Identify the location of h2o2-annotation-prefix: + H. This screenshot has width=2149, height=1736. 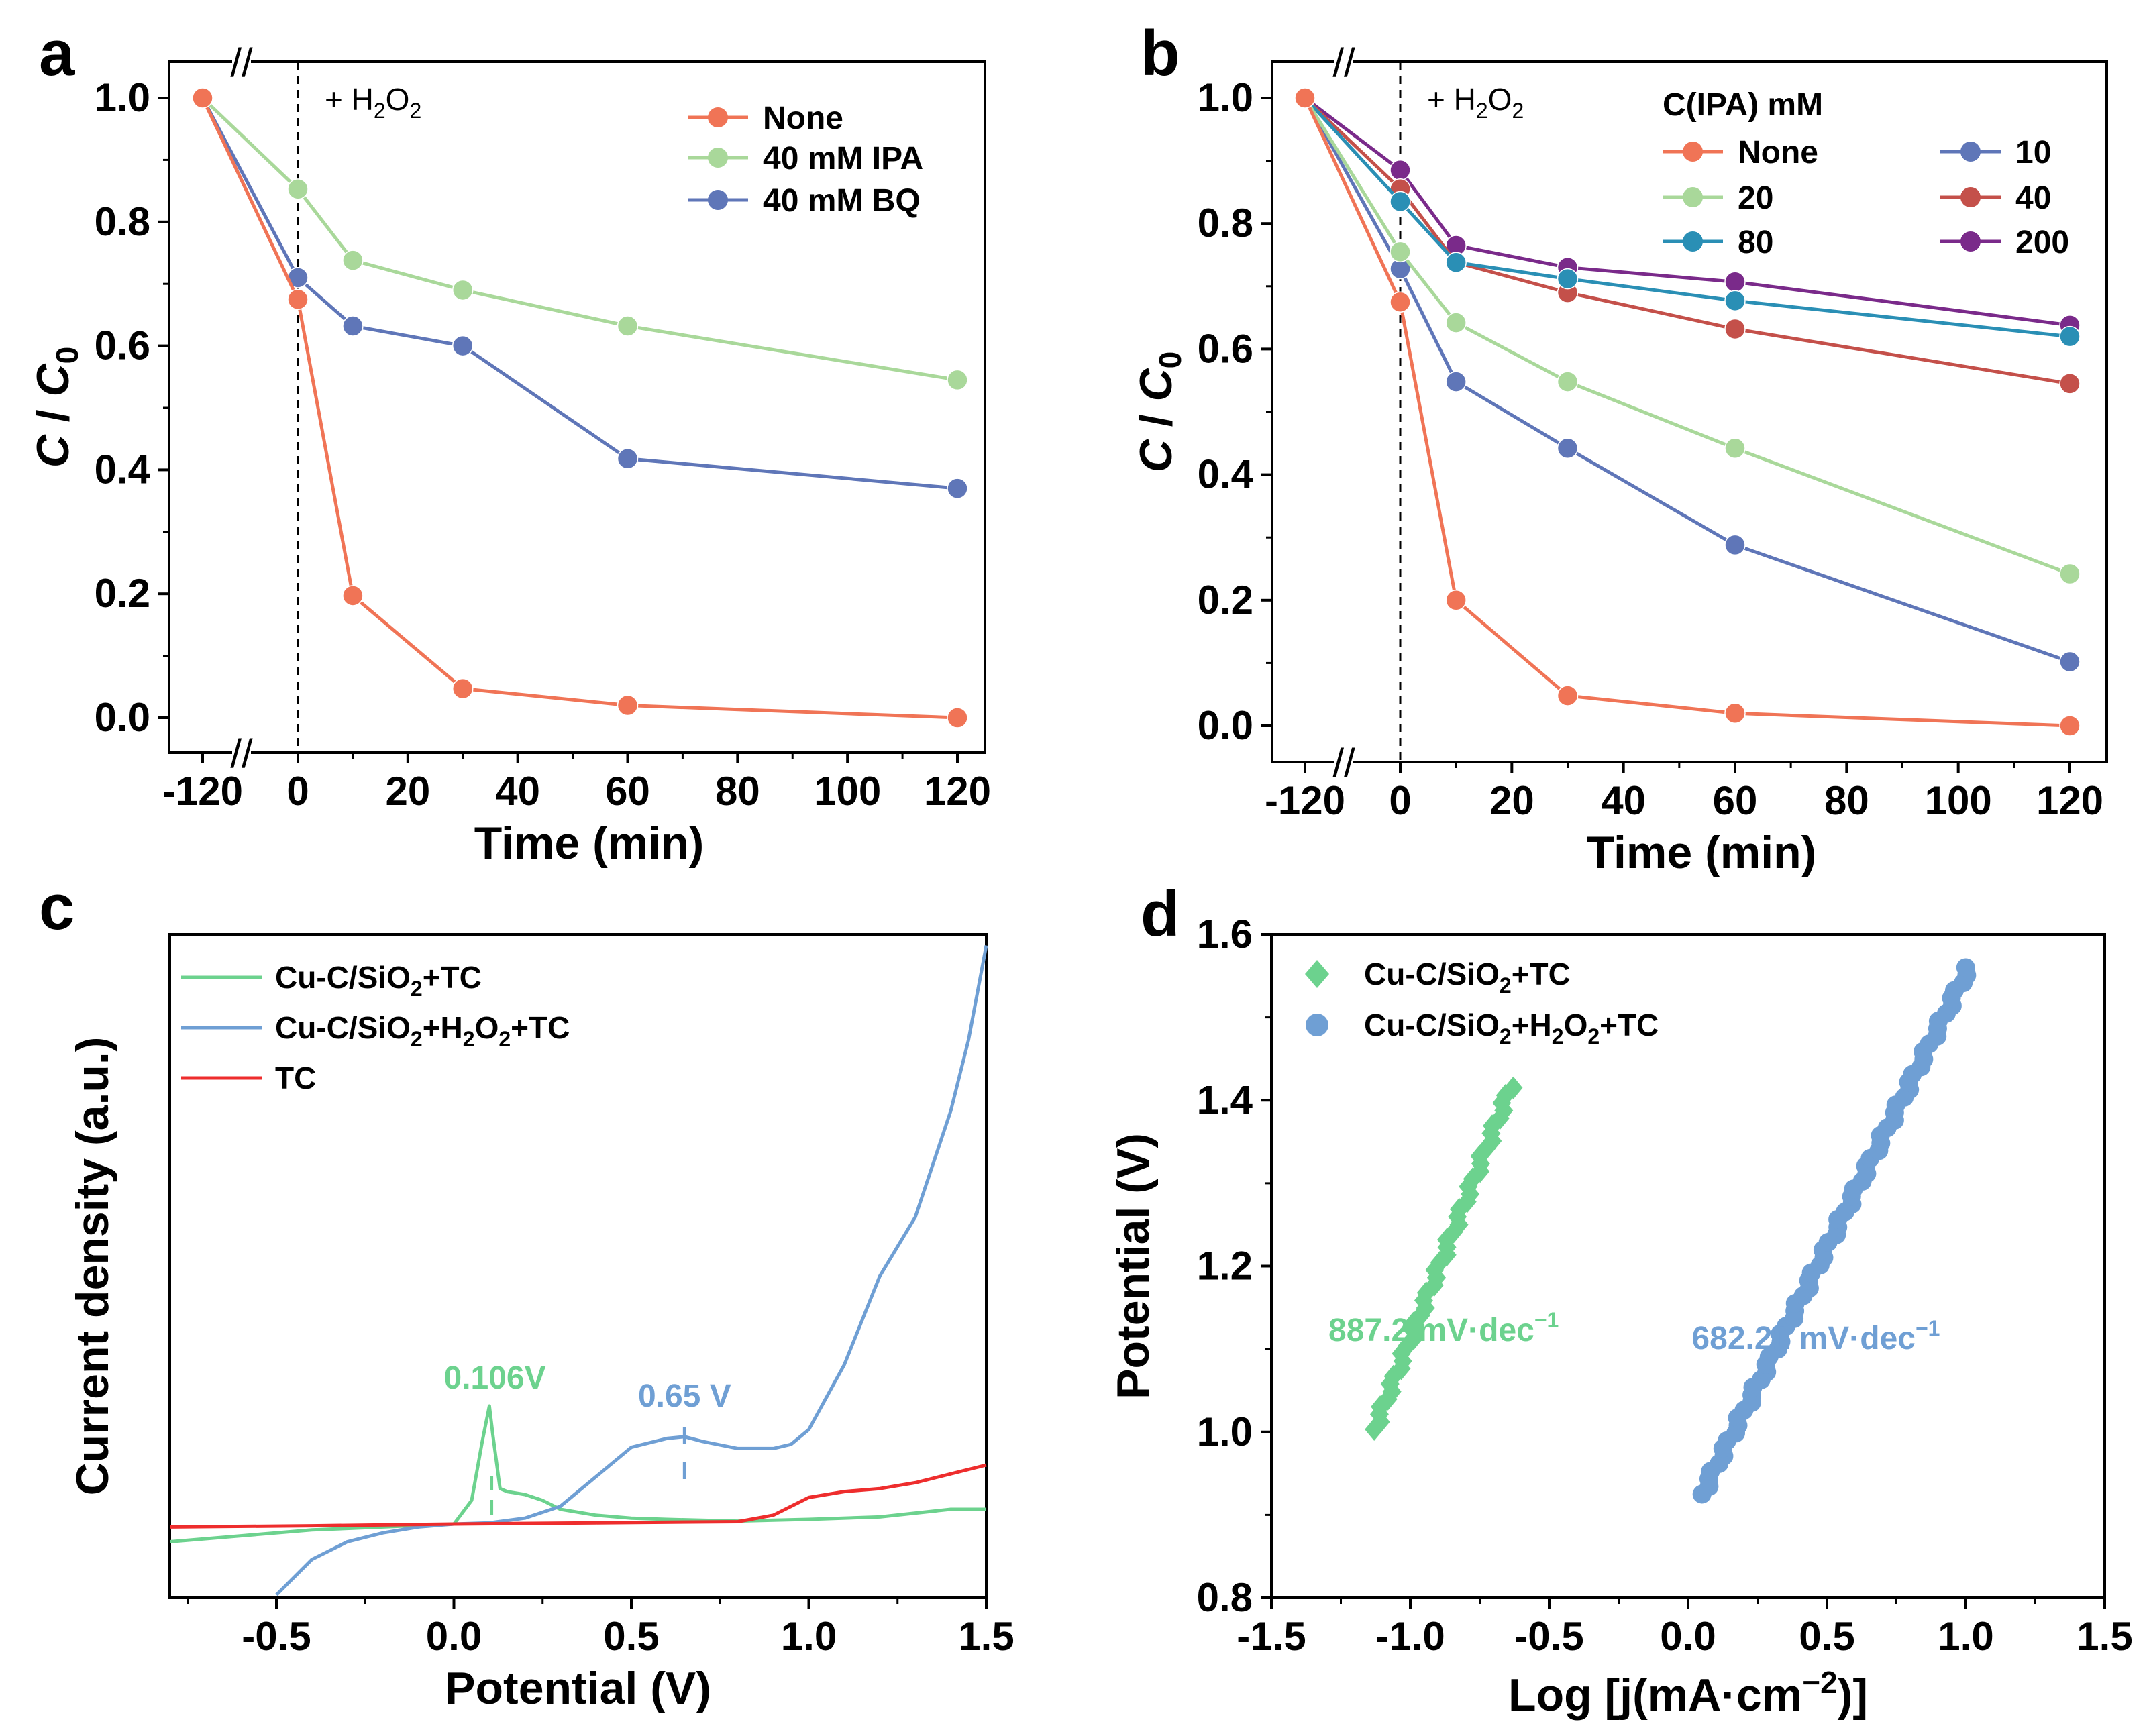
(350, 99).